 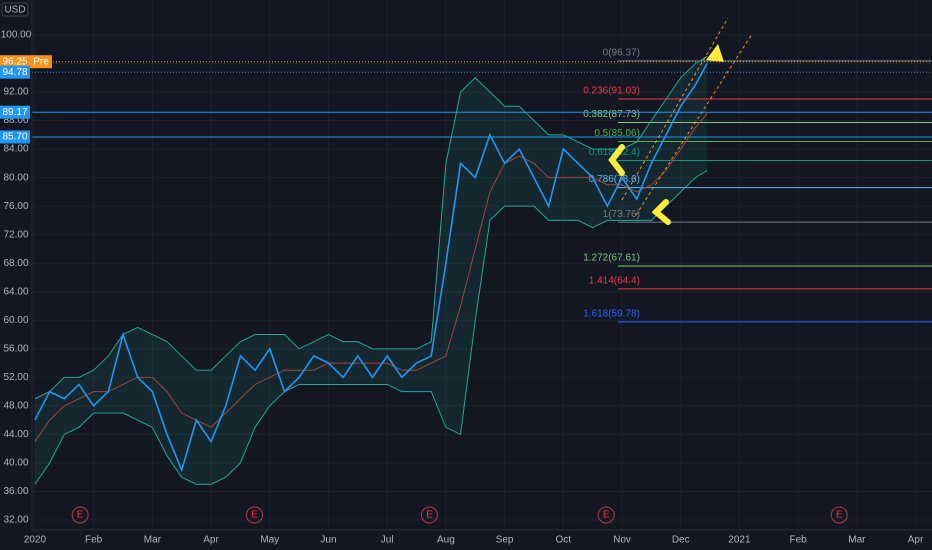 What do you see at coordinates (611, 313) in the screenshot?
I see `fib-label: 1.618(59.78)` at bounding box center [611, 313].